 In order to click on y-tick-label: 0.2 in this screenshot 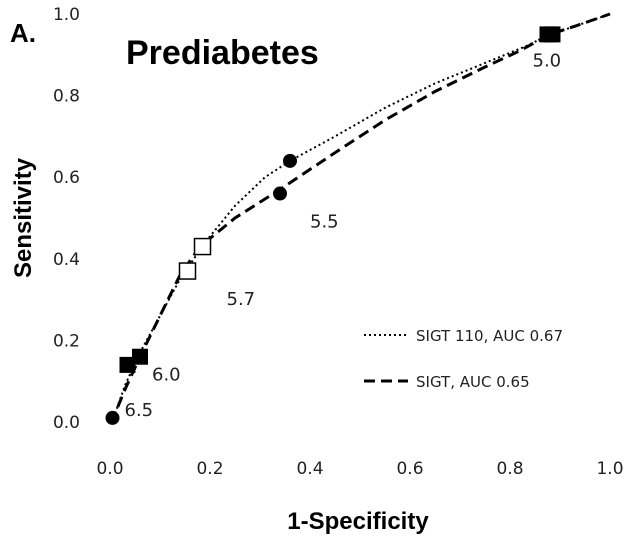, I will do `click(66, 341)`.